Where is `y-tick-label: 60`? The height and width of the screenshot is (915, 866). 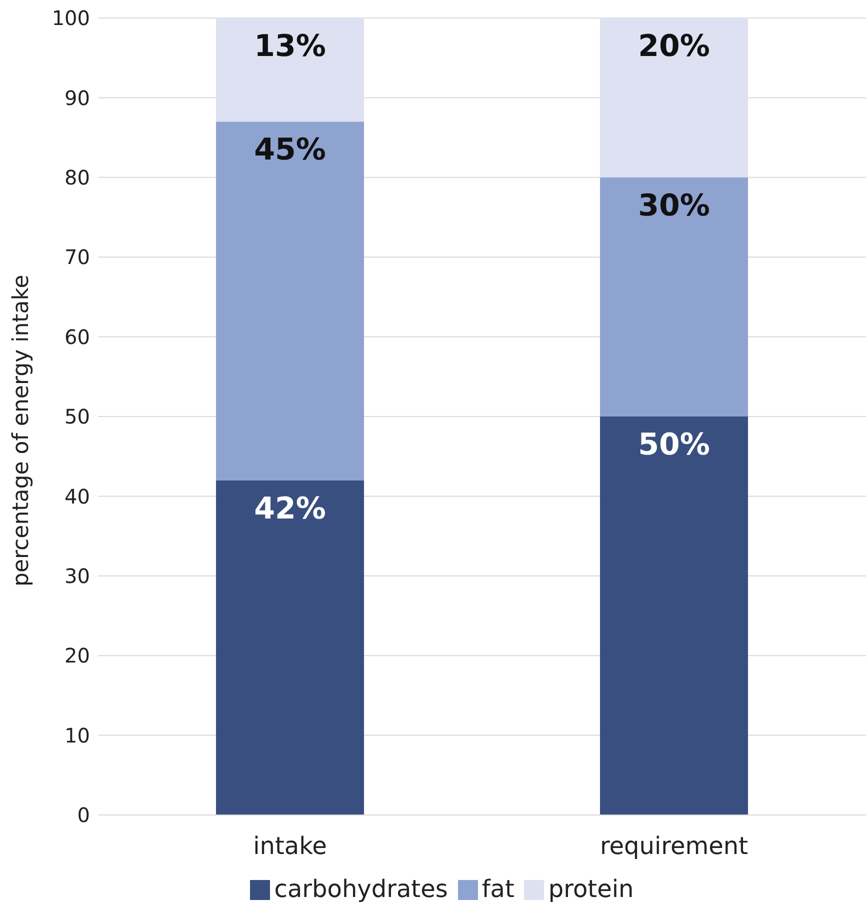
y-tick-label: 60 is located at coordinates (77, 336).